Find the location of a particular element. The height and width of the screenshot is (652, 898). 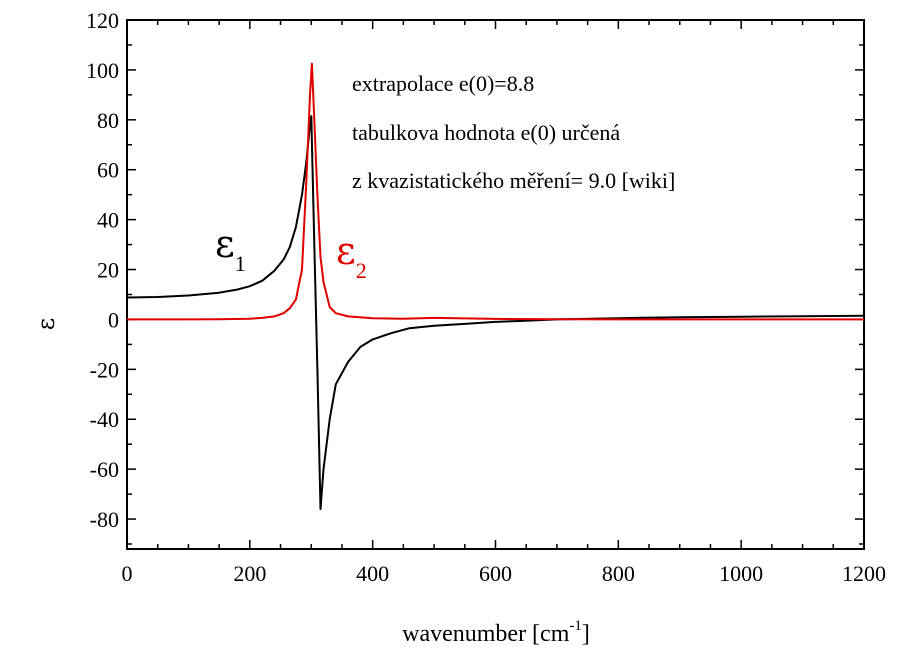

x-axis-label-sup: -1 is located at coordinates (575, 626).